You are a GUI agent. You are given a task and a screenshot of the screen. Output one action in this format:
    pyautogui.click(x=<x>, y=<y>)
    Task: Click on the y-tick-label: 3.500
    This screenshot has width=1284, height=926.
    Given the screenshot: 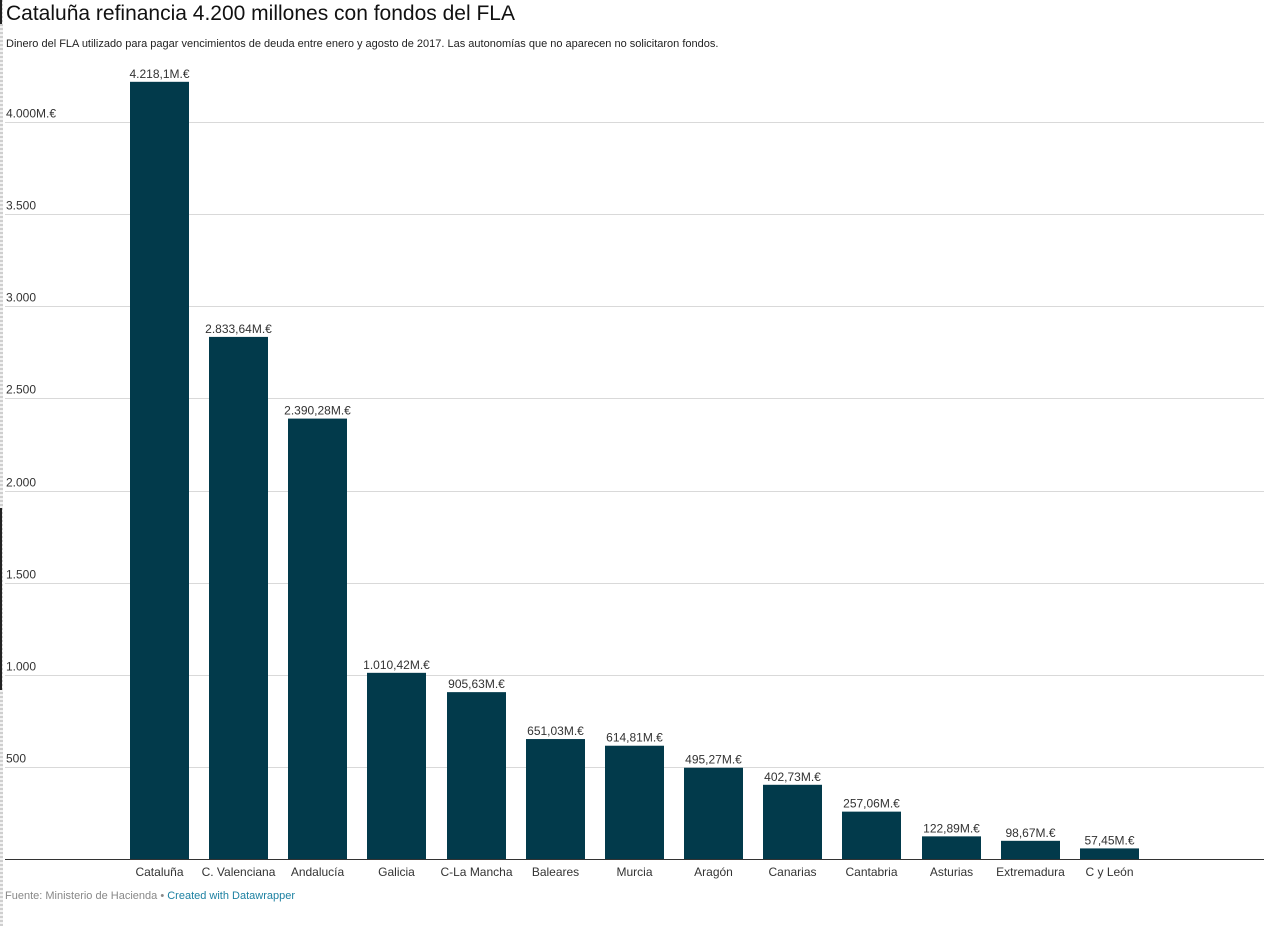 What is the action you would take?
    pyautogui.click(x=21, y=206)
    